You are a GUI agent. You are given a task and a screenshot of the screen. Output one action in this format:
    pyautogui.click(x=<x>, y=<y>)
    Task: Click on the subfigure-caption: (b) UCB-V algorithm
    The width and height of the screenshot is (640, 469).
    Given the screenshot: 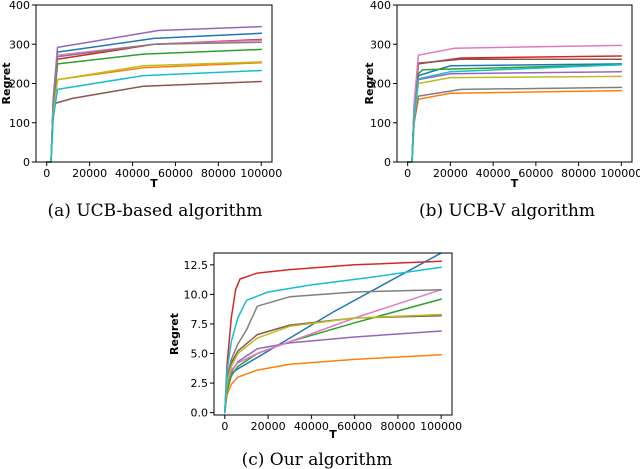 What is the action you would take?
    pyautogui.click(x=507, y=211)
    